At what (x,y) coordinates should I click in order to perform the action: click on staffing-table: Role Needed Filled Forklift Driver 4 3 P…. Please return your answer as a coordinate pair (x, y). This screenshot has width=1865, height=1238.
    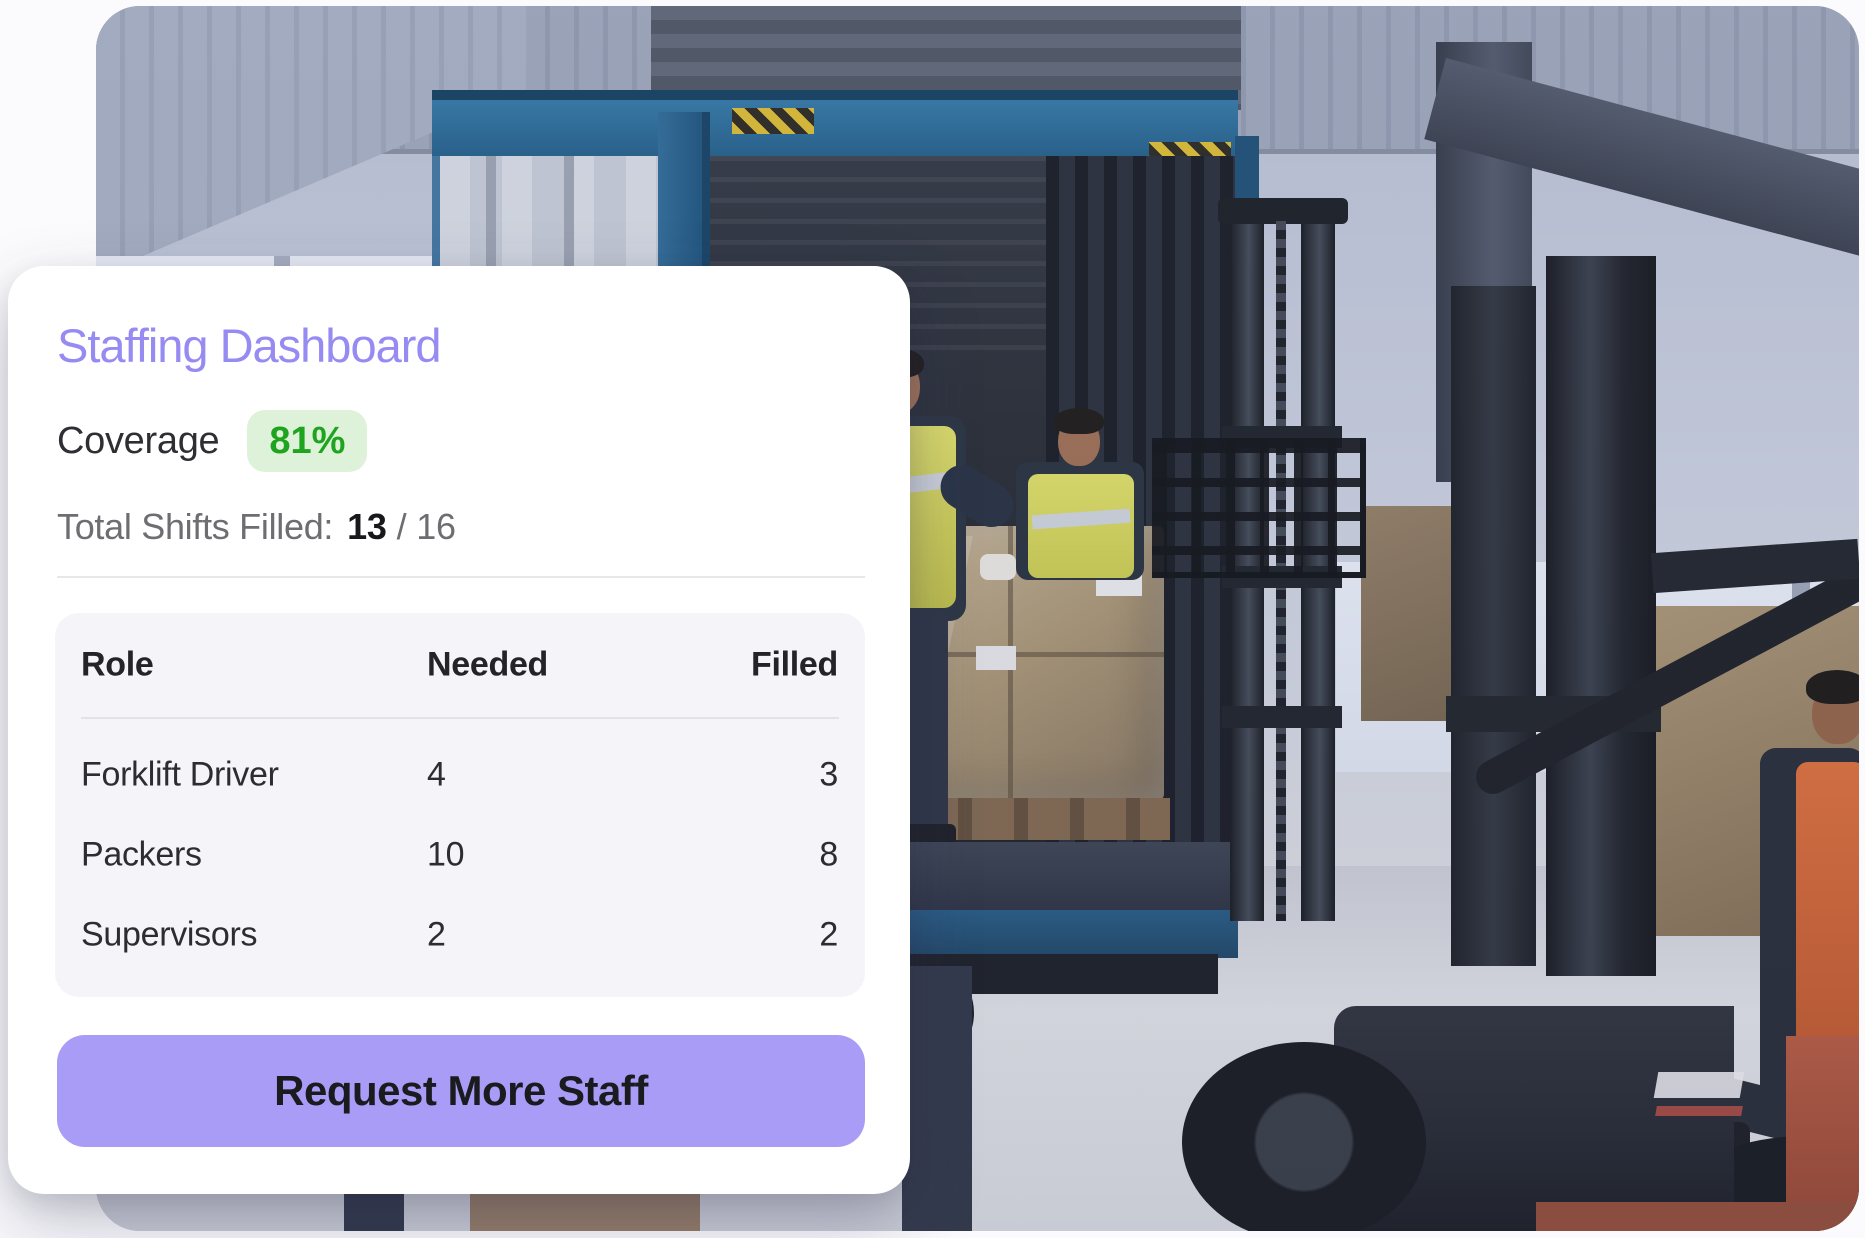
    Looking at the image, I should click on (460, 805).